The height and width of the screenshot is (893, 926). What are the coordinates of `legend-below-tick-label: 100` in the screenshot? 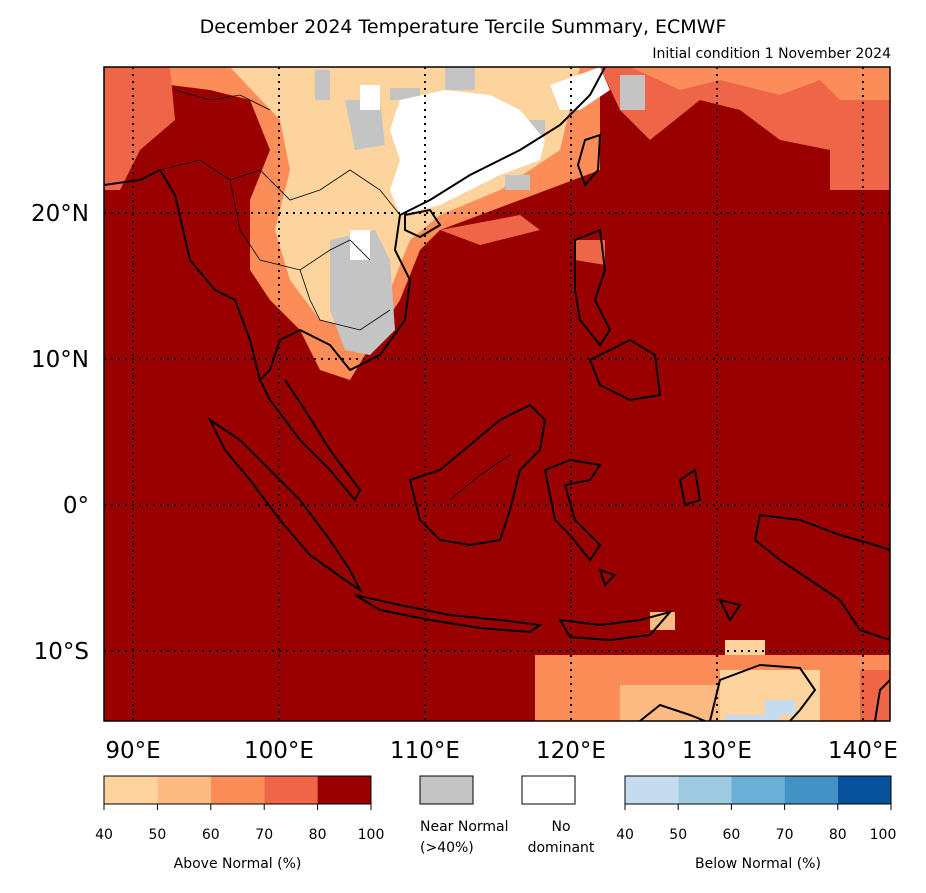 It's located at (883, 835).